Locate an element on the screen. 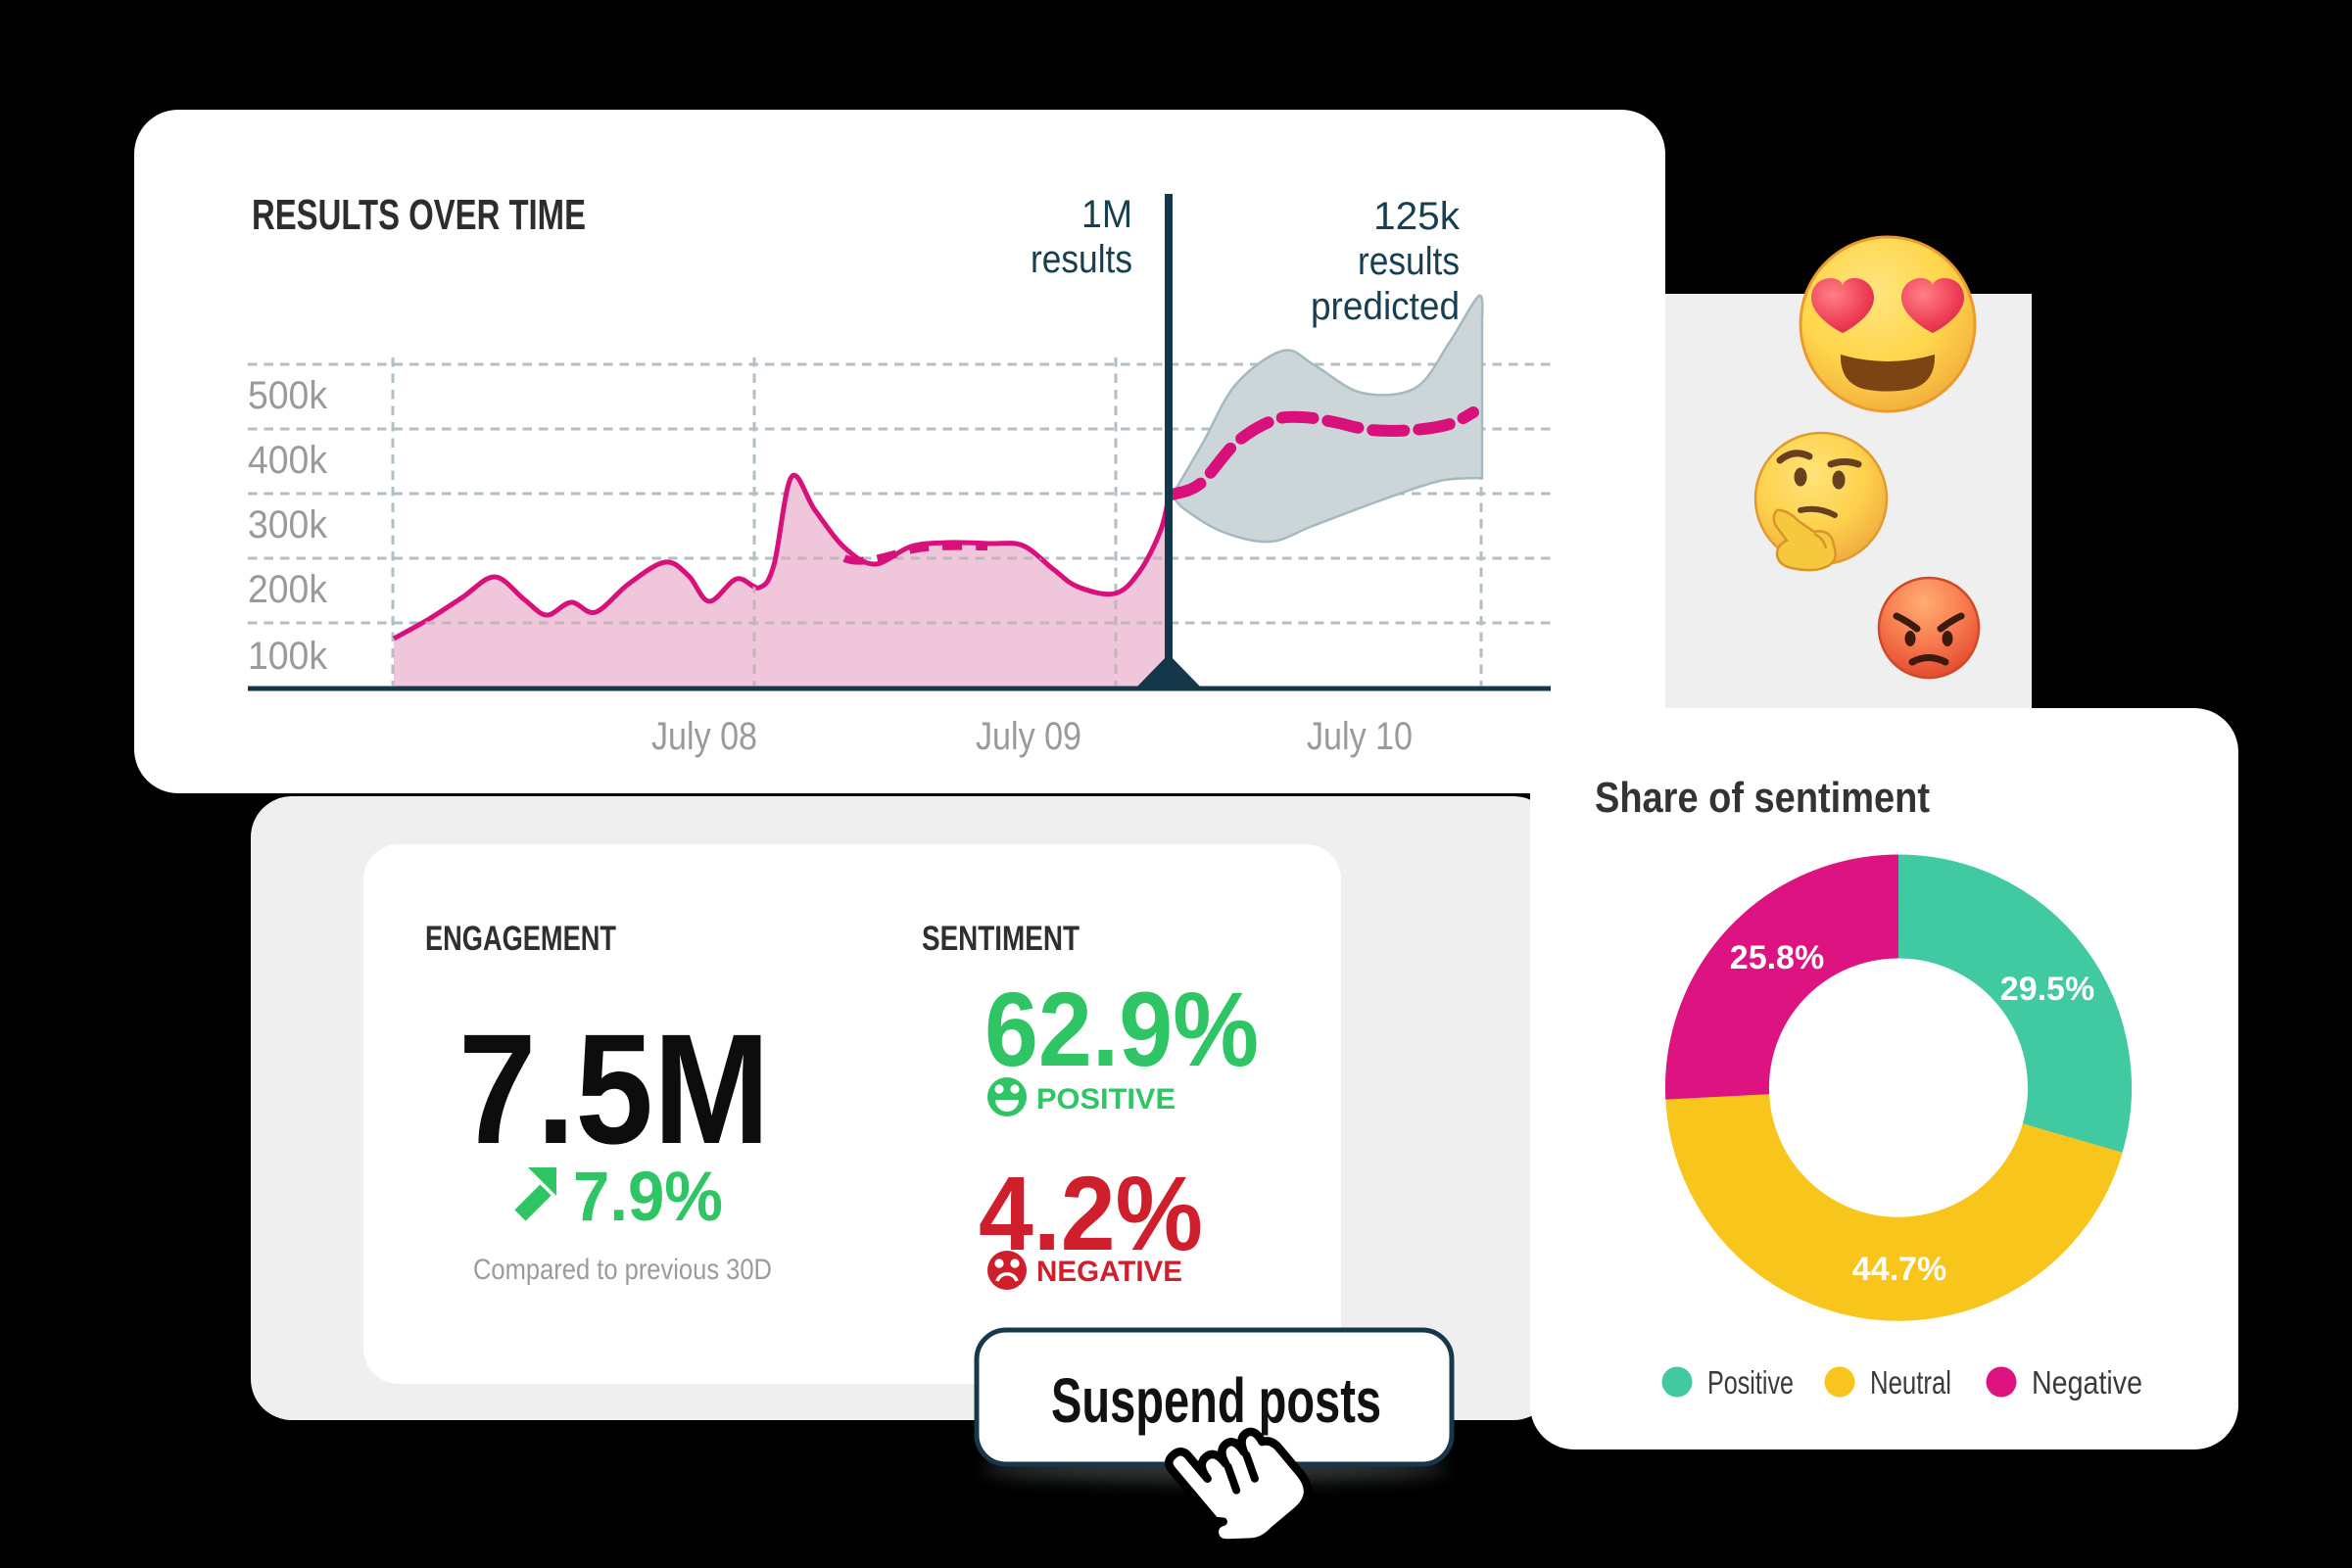 This screenshot has height=1568, width=2352. svg-text: 500k is located at coordinates (288, 396).